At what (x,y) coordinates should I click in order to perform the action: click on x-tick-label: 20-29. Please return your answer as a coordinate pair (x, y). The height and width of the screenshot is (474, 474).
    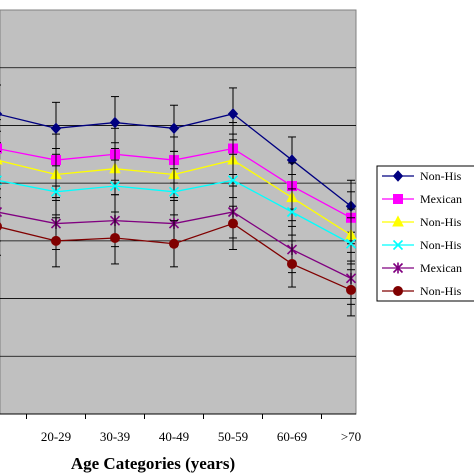
    Looking at the image, I should click on (56, 436).